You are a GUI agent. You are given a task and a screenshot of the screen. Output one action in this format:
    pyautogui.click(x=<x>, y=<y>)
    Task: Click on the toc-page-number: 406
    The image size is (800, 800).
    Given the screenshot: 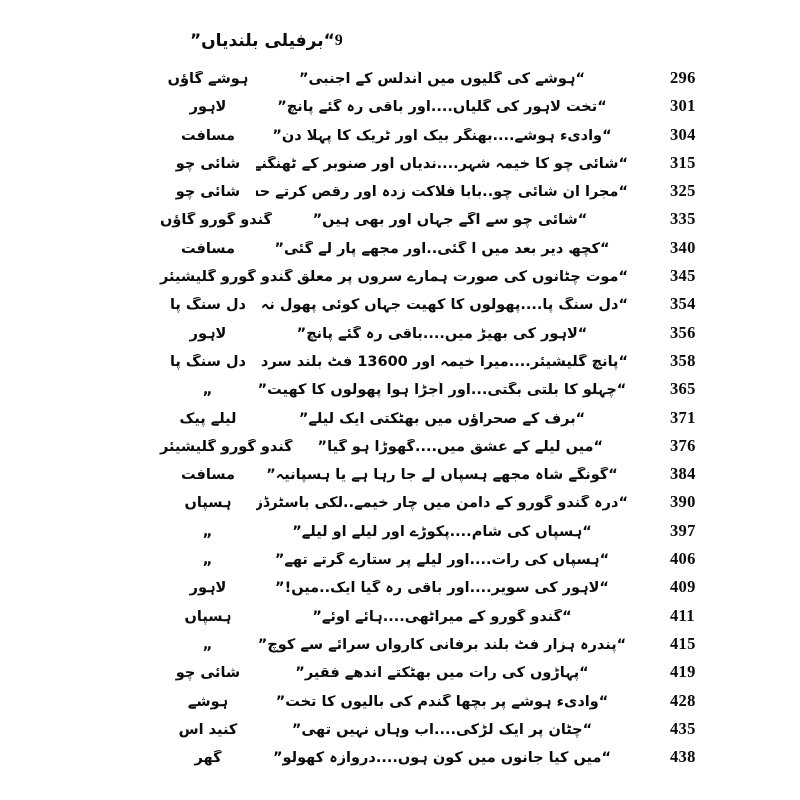 What is the action you would take?
    pyautogui.click(x=683, y=559)
    